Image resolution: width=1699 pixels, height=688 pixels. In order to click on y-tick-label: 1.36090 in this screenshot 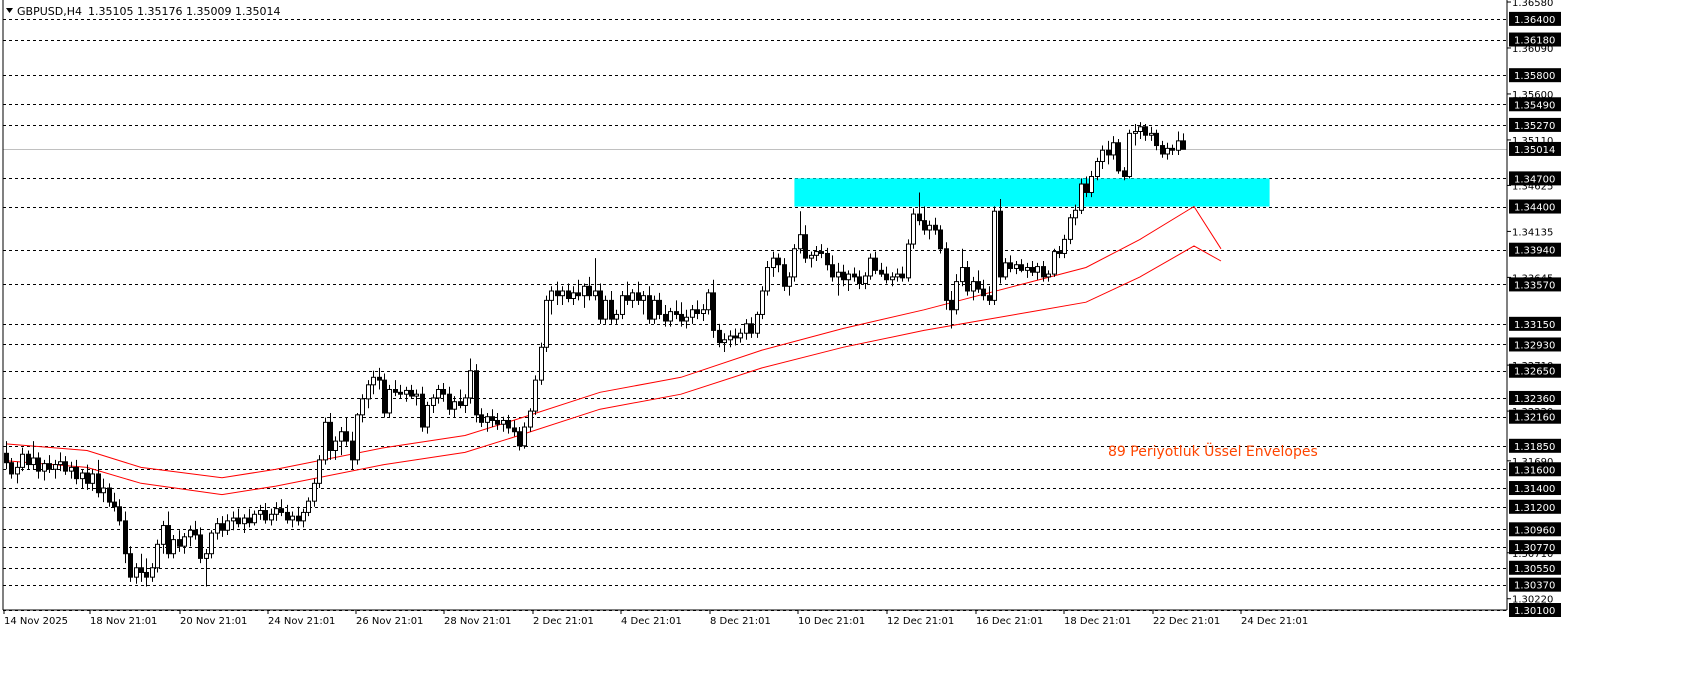, I will do `click(1532, 49)`.